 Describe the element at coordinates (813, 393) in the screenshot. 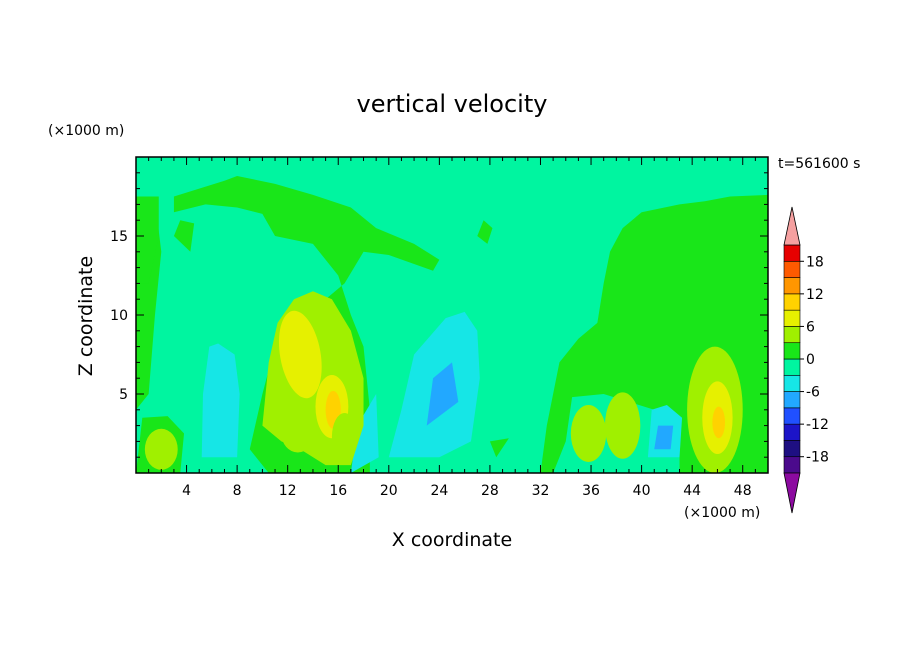

I see `colorbar-label: -6` at that location.